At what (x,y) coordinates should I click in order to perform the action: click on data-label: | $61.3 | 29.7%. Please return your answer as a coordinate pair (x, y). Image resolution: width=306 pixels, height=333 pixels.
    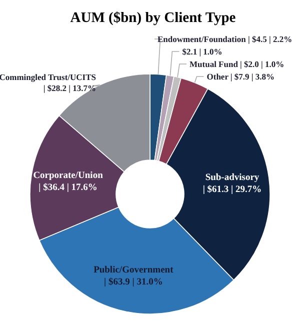
    Looking at the image, I should click on (232, 189).